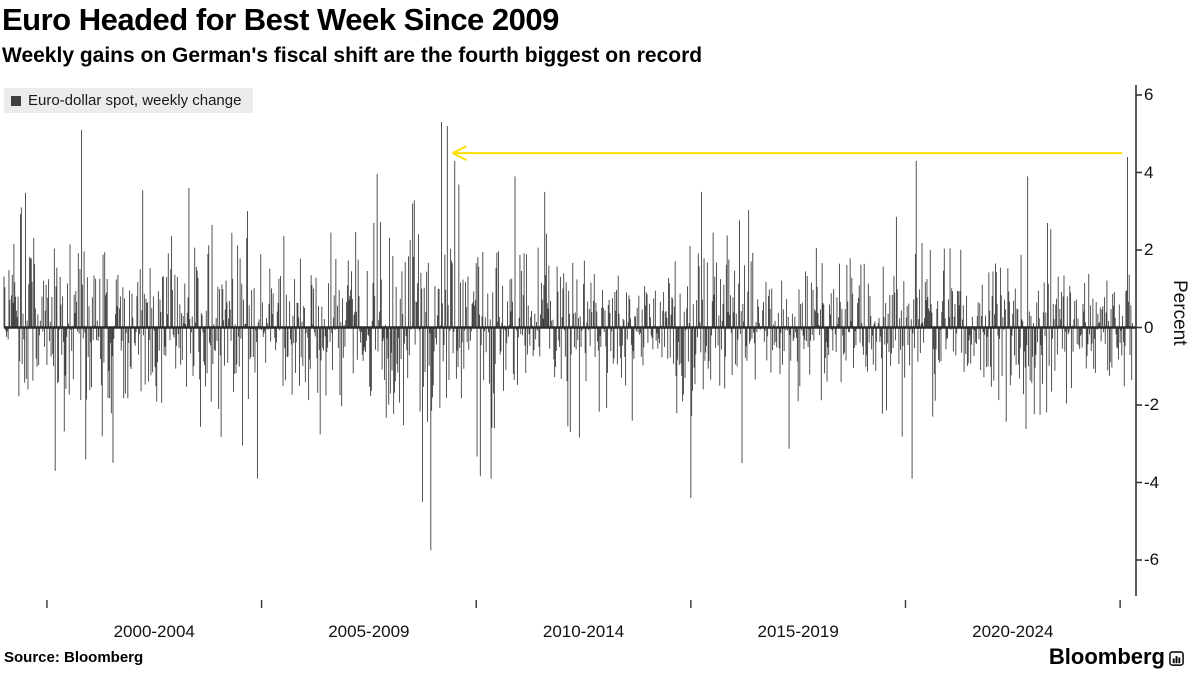 The height and width of the screenshot is (675, 1200). What do you see at coordinates (1152, 559) in the screenshot?
I see `y-tick-label: -6` at bounding box center [1152, 559].